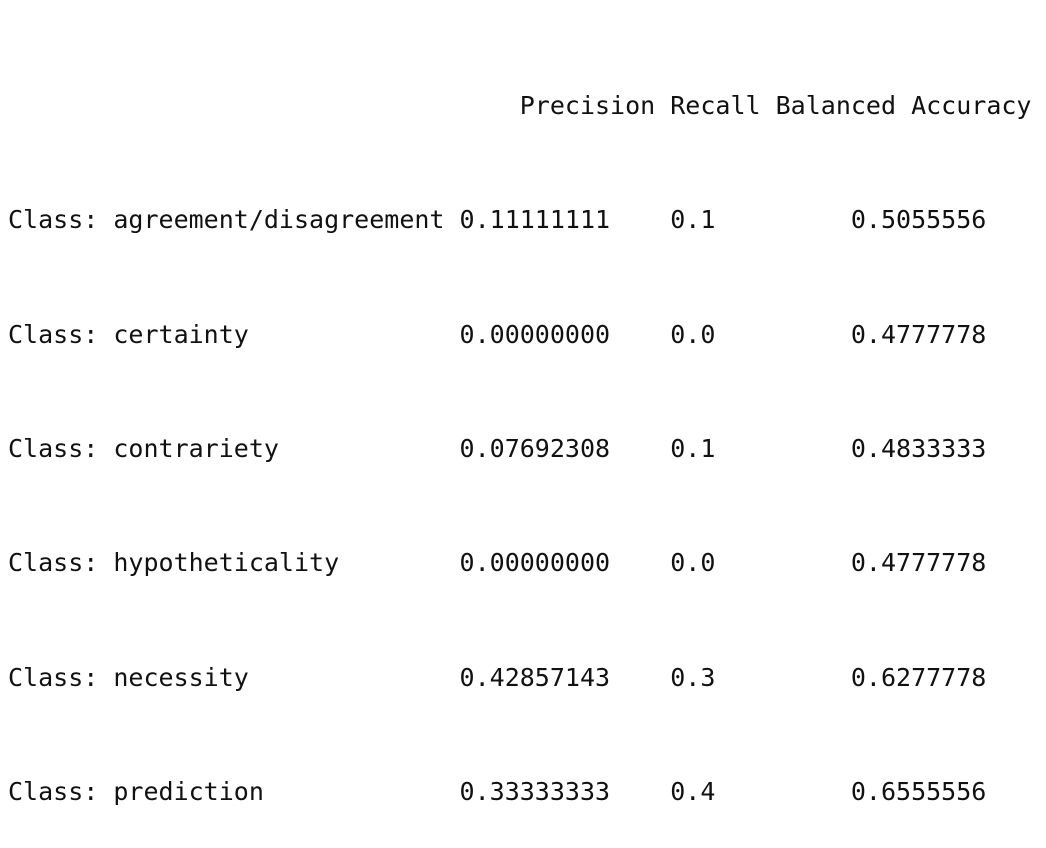  Describe the element at coordinates (145, 2) in the screenshot. I see `clipped-previous-line` at that location.